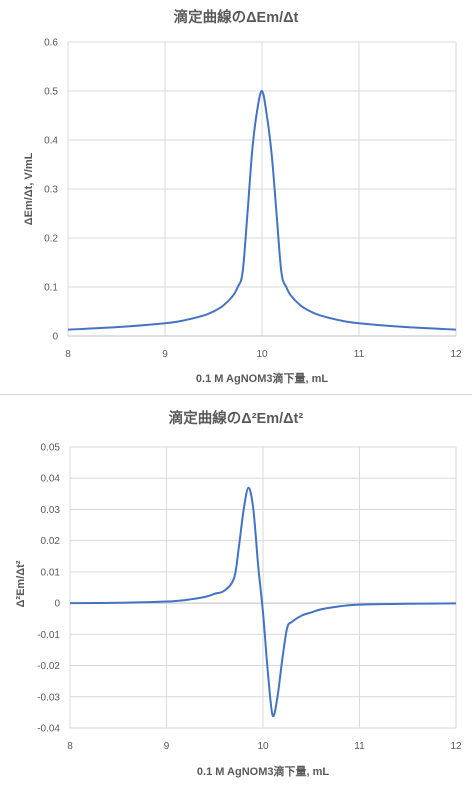 The width and height of the screenshot is (472, 794). I want to click on y-tick-label: 0.2, so click(51, 239).